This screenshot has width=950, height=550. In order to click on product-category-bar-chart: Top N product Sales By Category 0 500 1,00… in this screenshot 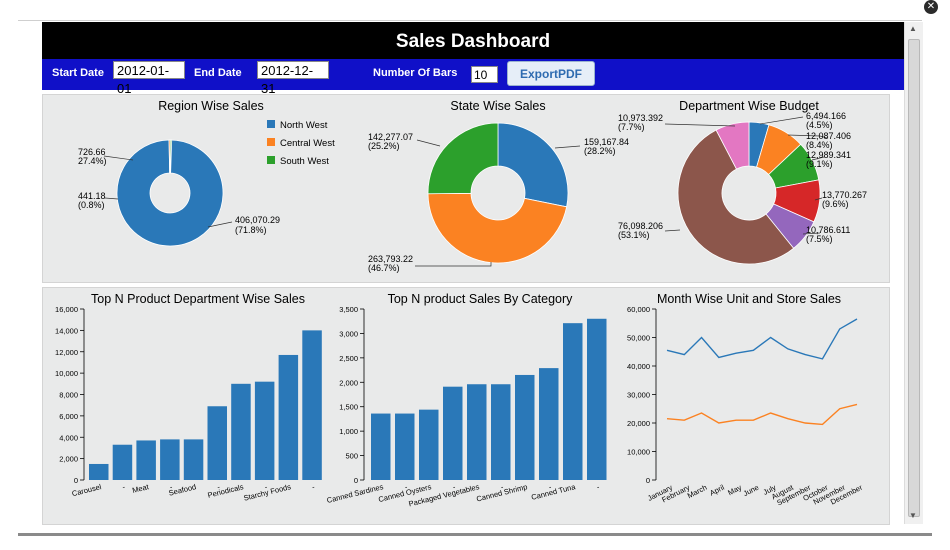, I will do `click(466, 400)`.